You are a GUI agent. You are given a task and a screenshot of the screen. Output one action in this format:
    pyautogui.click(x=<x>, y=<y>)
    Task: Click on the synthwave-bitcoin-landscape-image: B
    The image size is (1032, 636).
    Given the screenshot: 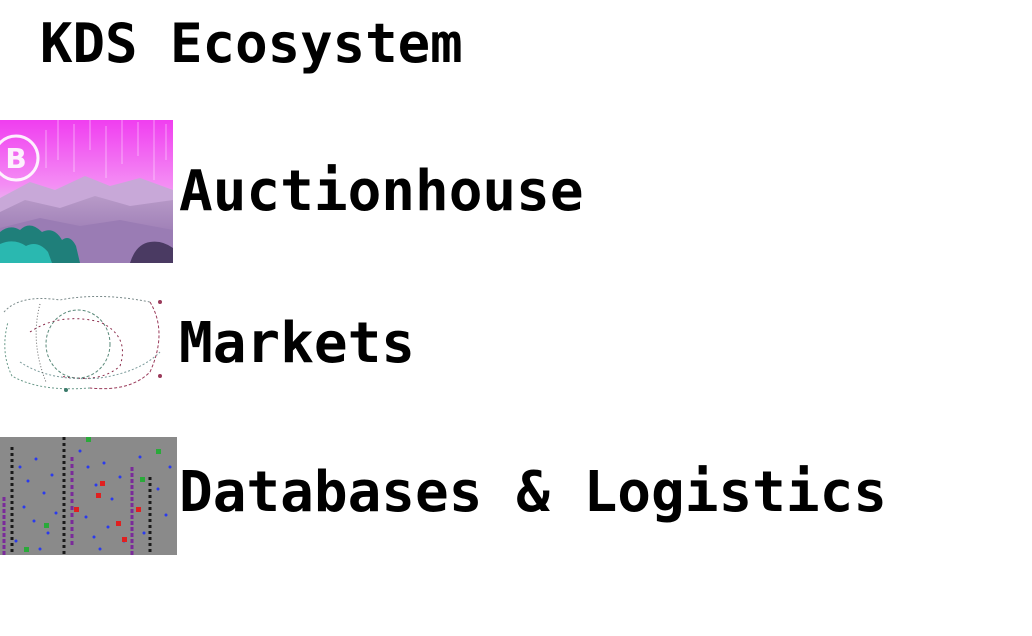 What is the action you would take?
    pyautogui.click(x=86, y=191)
    